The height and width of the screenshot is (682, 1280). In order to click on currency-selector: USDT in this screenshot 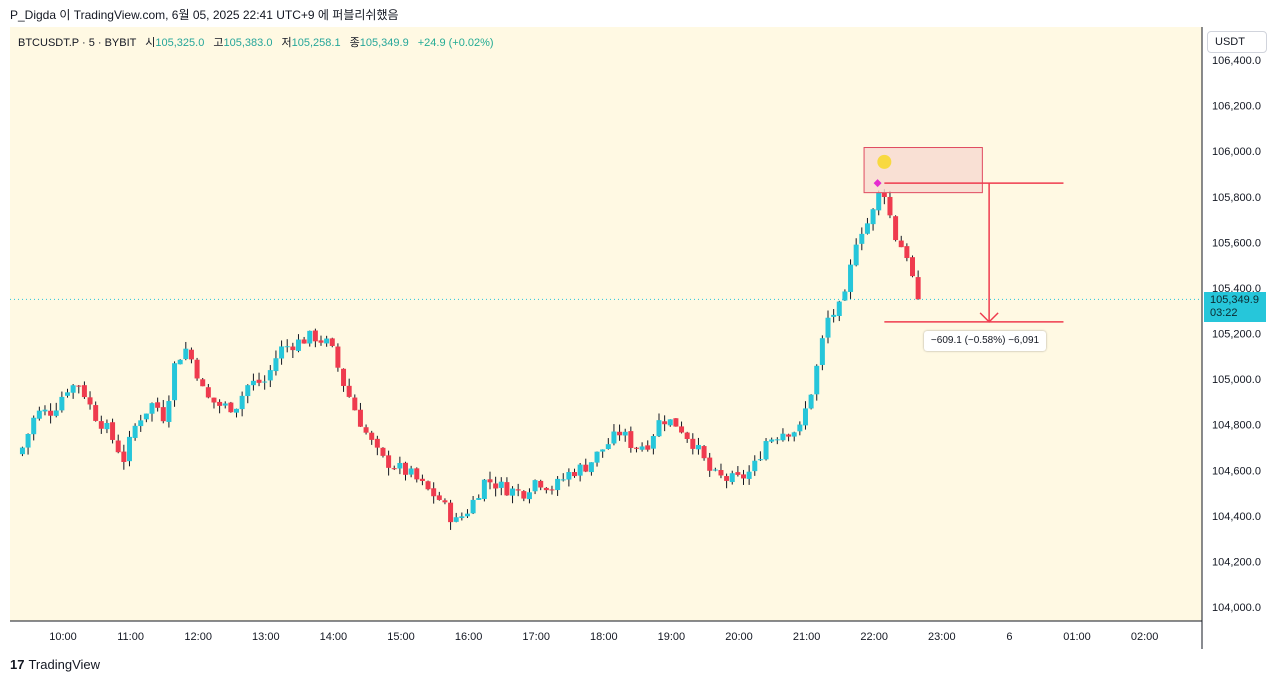, I will do `click(1237, 42)`.